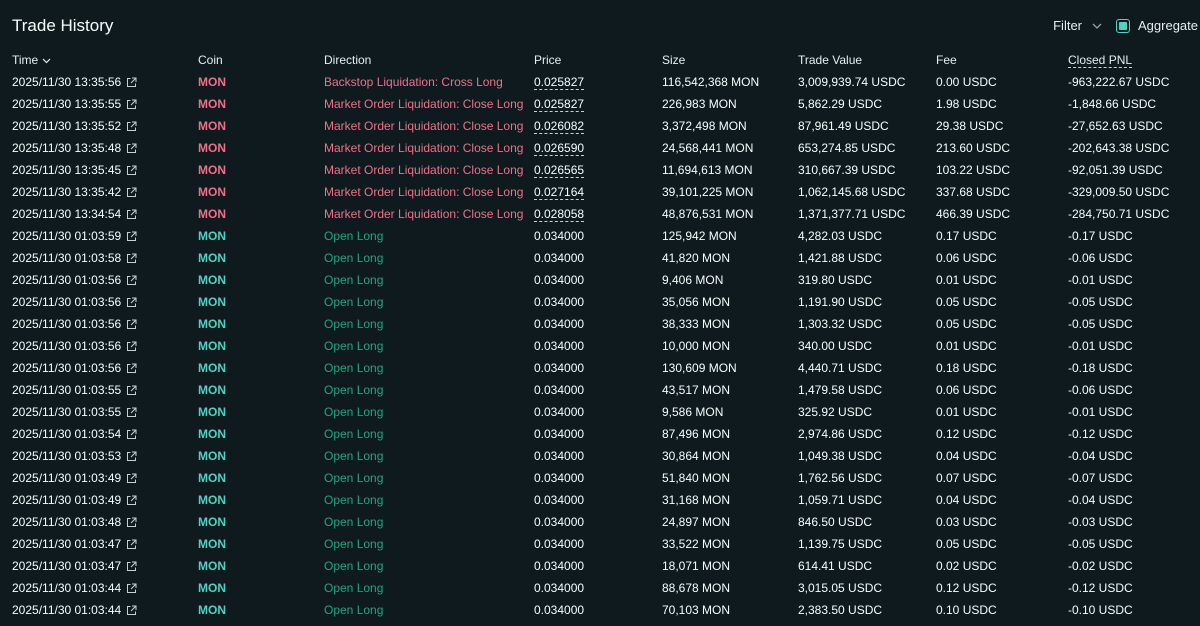  What do you see at coordinates (966, 588) in the screenshot?
I see `fee-cell: 0.12 USDC` at bounding box center [966, 588].